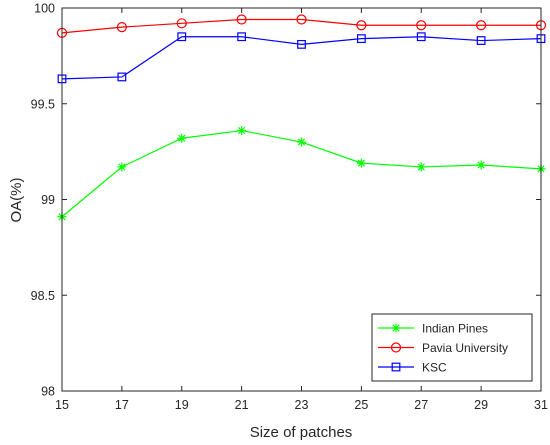 Image resolution: width=550 pixels, height=445 pixels. What do you see at coordinates (62, 405) in the screenshot?
I see `x-tick-label: 15` at bounding box center [62, 405].